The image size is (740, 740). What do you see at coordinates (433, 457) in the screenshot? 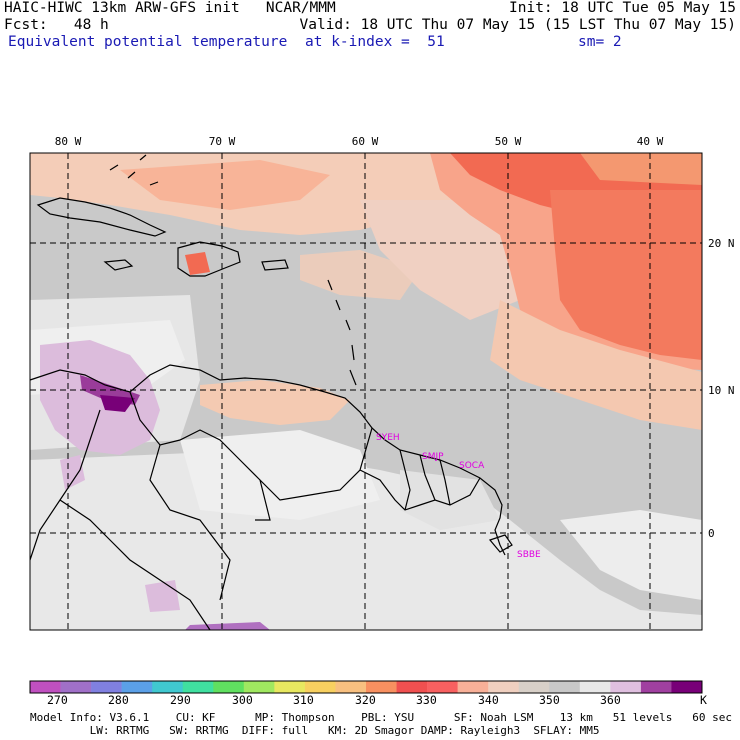
I see `station-smjp: SMJP` at bounding box center [433, 457].